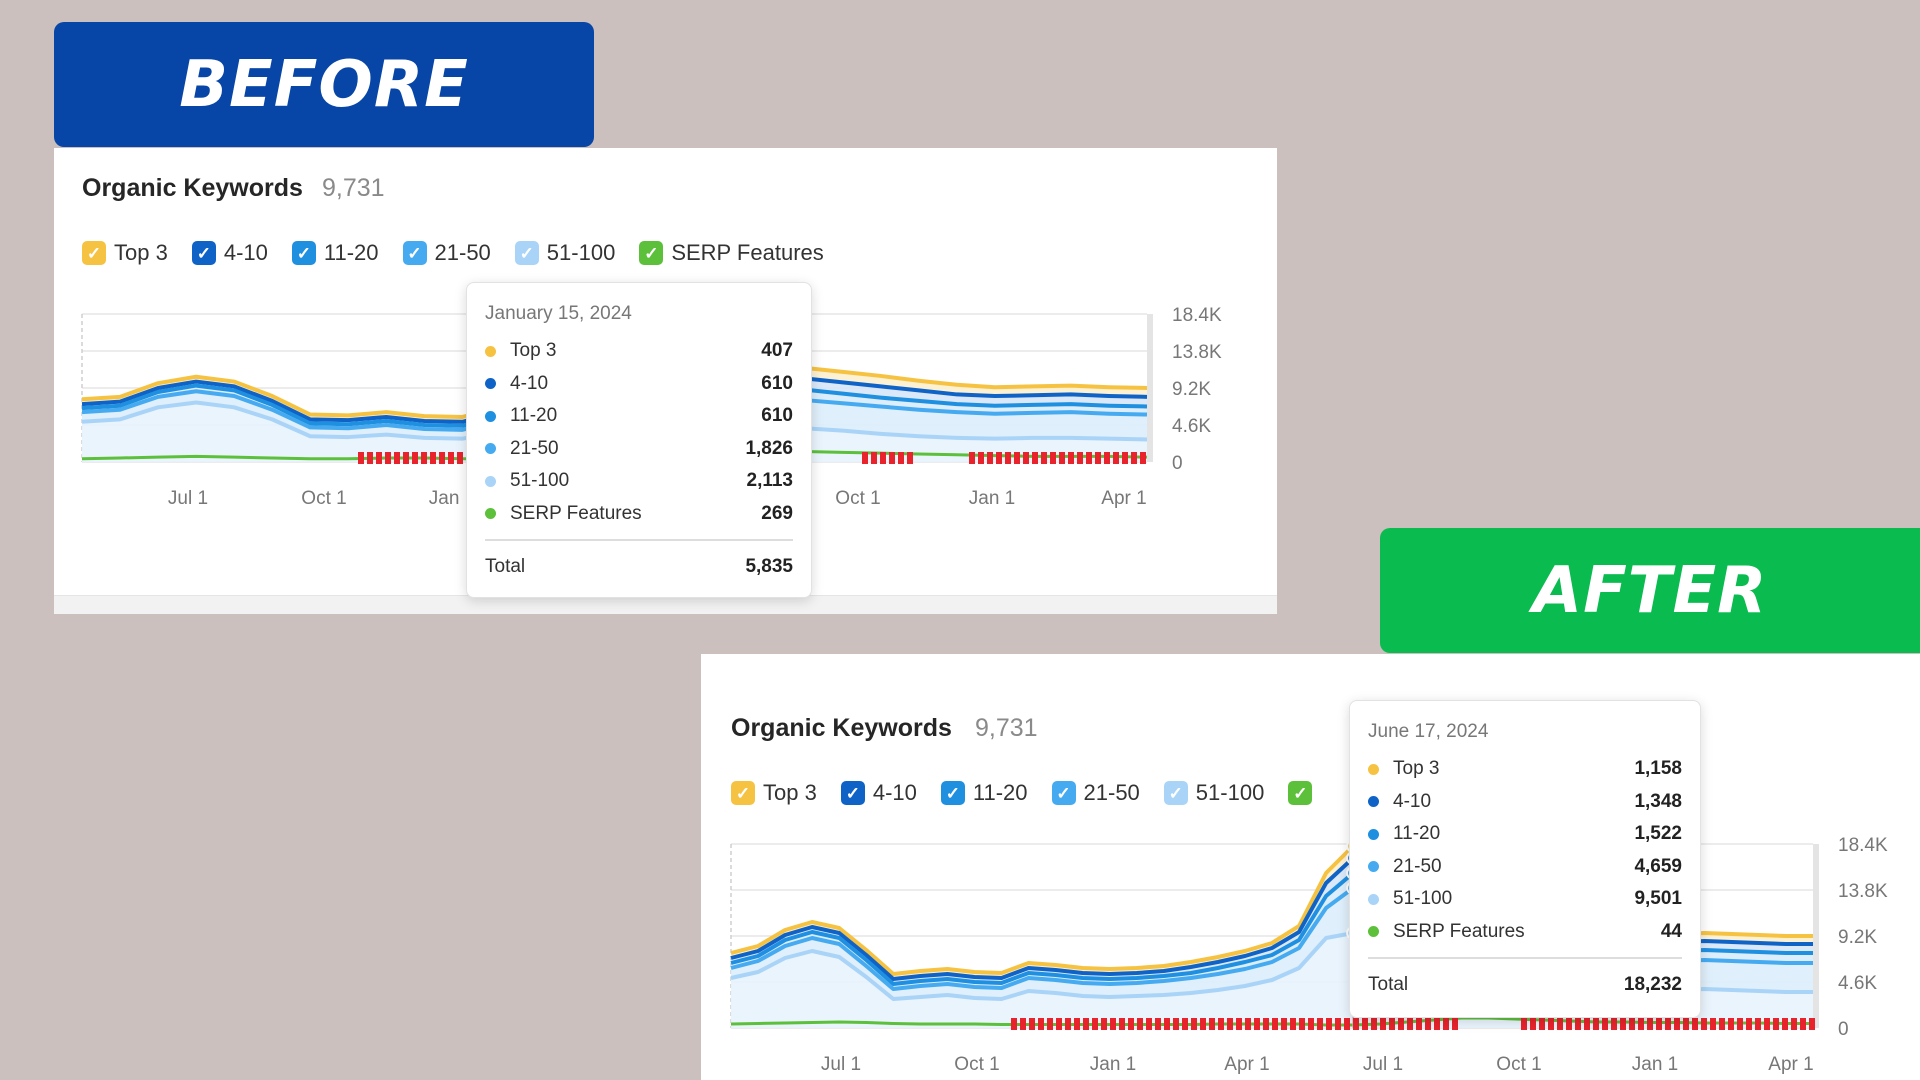 The image size is (1920, 1080). I want to click on legend-item-11-20: ✓ 11-20, so click(984, 793).